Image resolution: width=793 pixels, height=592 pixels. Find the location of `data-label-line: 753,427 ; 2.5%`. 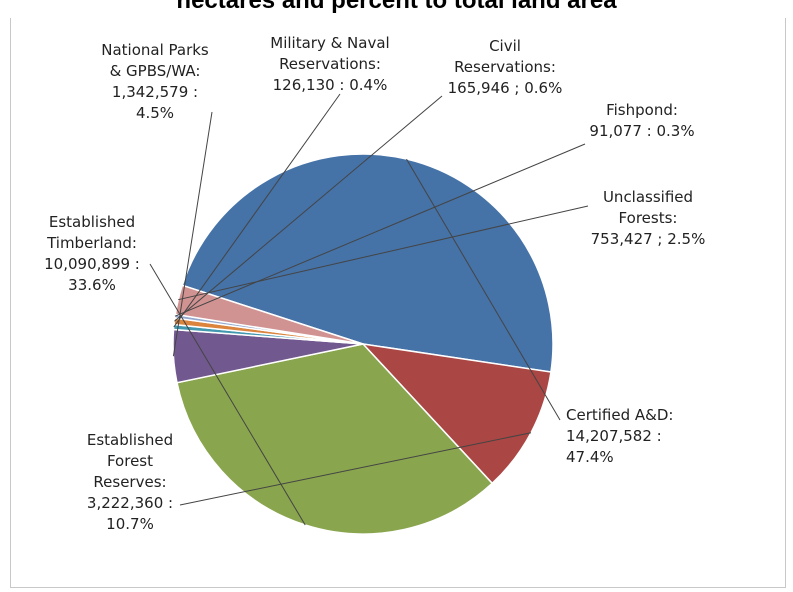

data-label-line: 753,427 ; 2.5% is located at coordinates (648, 239).